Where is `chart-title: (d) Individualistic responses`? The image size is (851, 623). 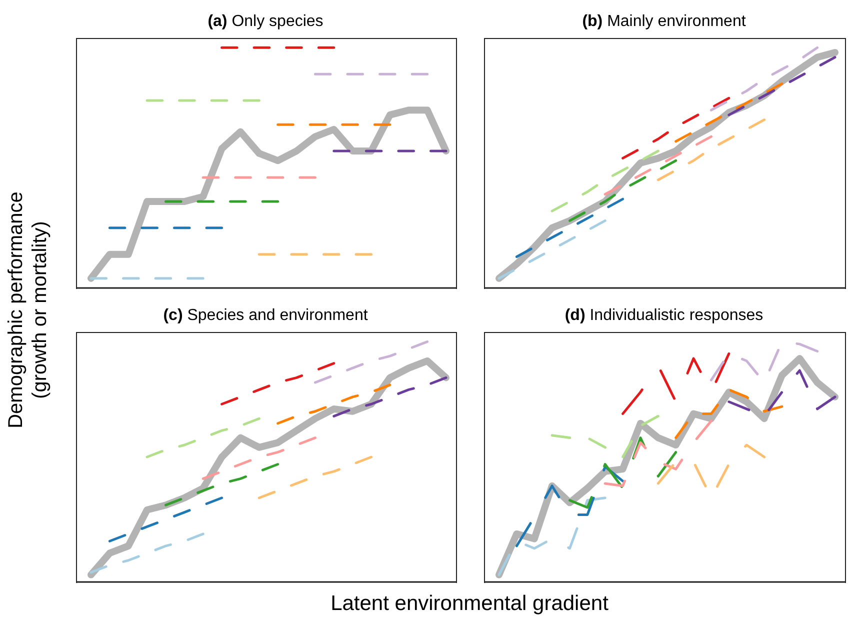 chart-title: (d) Individualistic responses is located at coordinates (664, 315).